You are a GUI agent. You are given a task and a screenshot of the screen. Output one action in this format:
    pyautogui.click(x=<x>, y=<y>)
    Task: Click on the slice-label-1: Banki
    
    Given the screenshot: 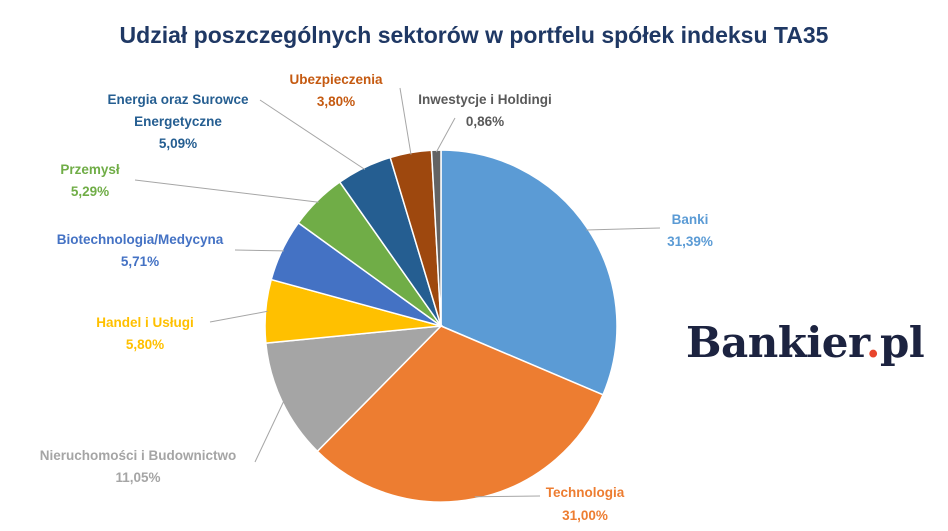 What is the action you would take?
    pyautogui.click(x=690, y=219)
    